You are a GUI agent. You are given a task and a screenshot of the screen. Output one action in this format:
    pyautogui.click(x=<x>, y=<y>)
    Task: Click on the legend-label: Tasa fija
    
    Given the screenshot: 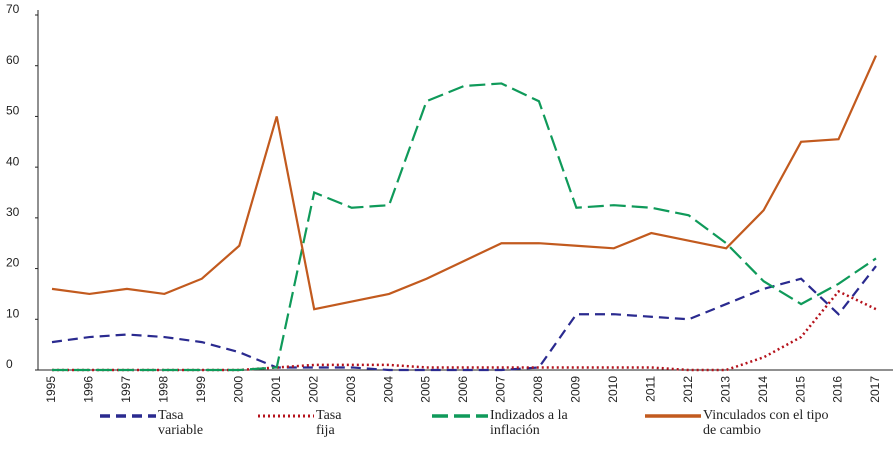 What is the action you would take?
    pyautogui.click(x=329, y=423)
    